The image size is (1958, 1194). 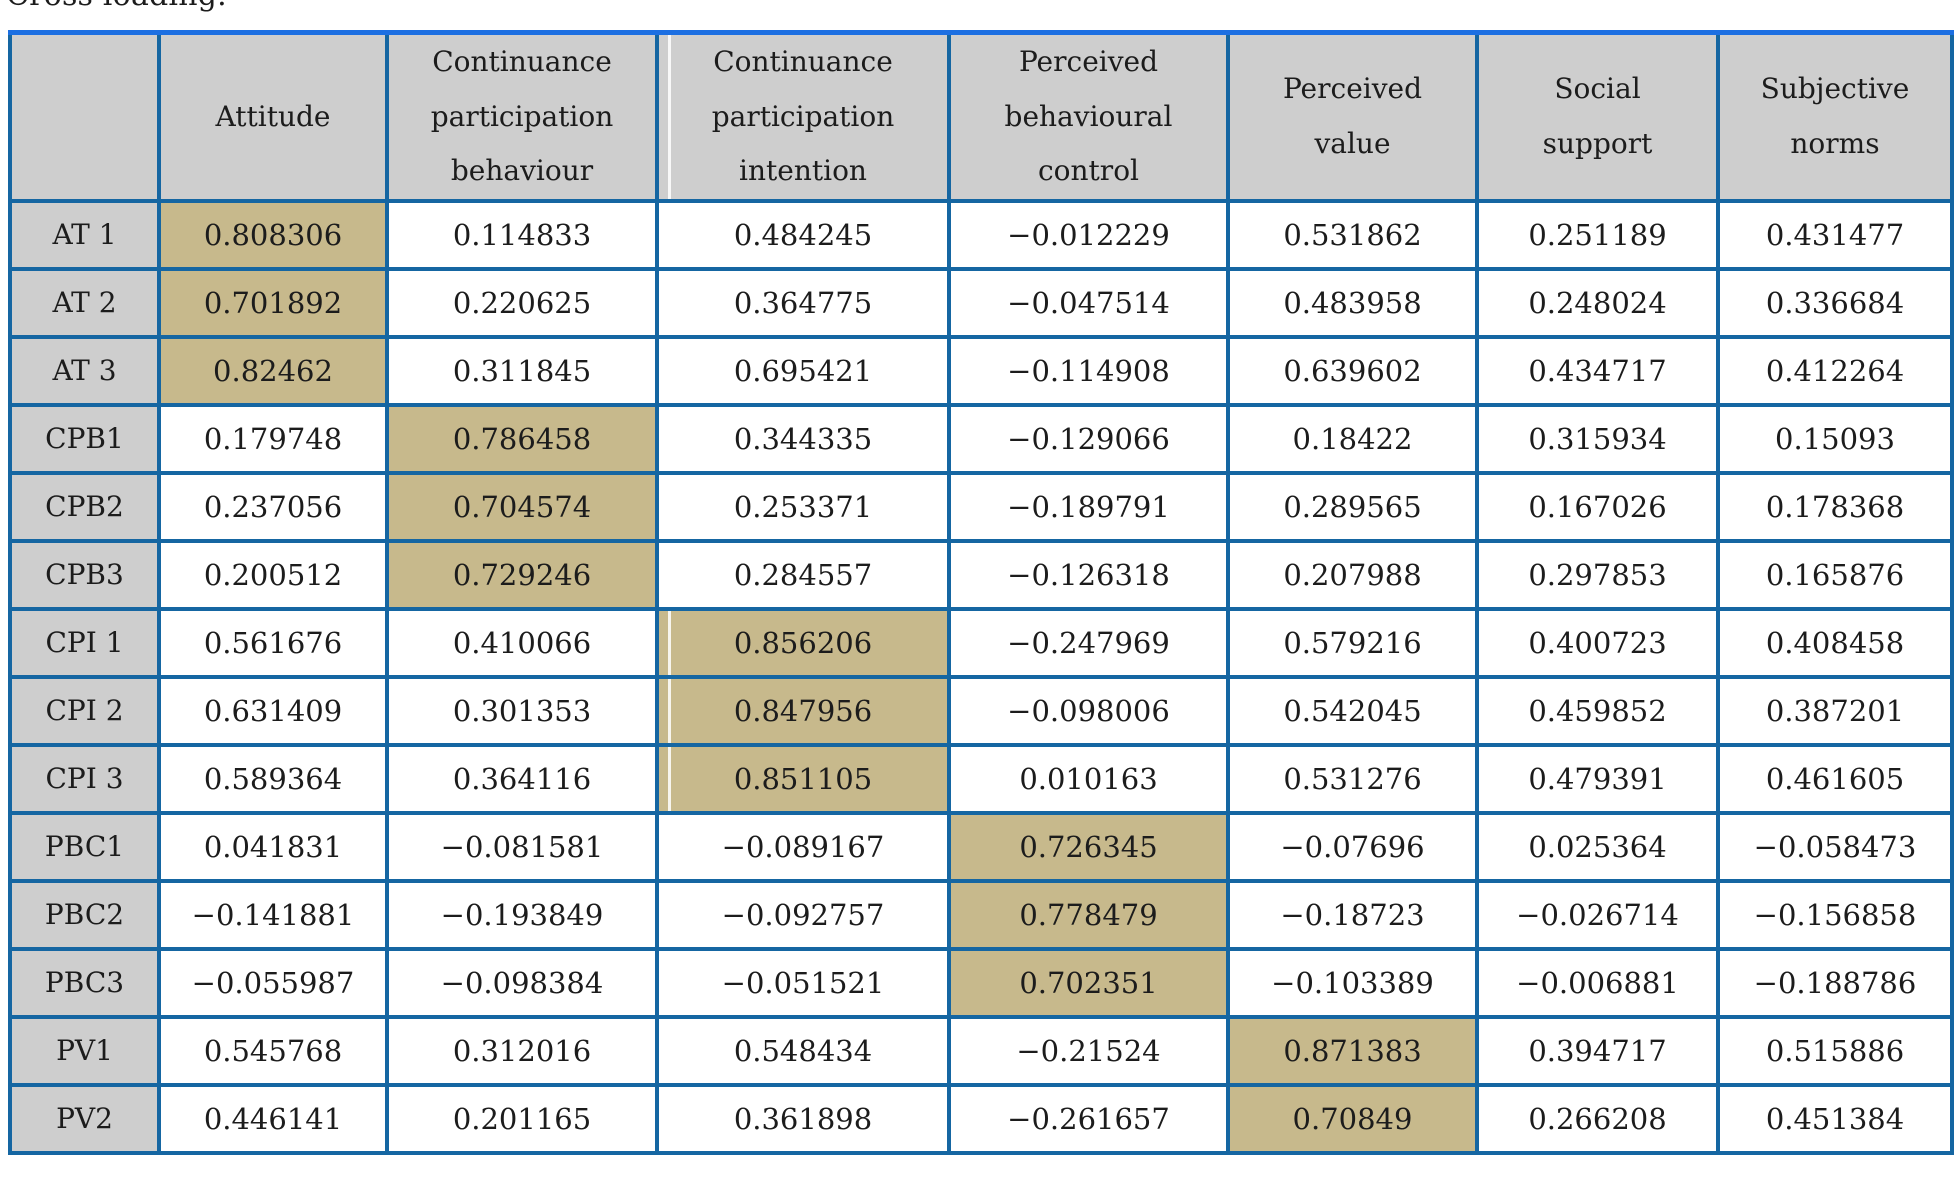 What do you see at coordinates (1835, 982) in the screenshot?
I see `table-cell: −0.188786` at bounding box center [1835, 982].